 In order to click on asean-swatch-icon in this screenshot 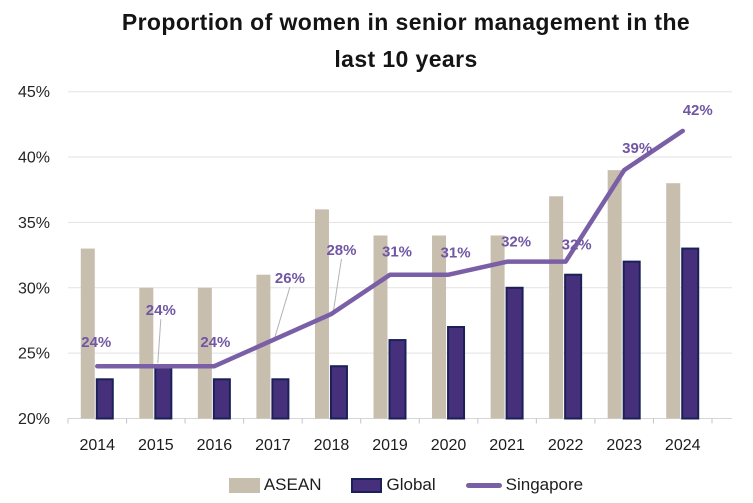, I will do `click(244, 485)`.